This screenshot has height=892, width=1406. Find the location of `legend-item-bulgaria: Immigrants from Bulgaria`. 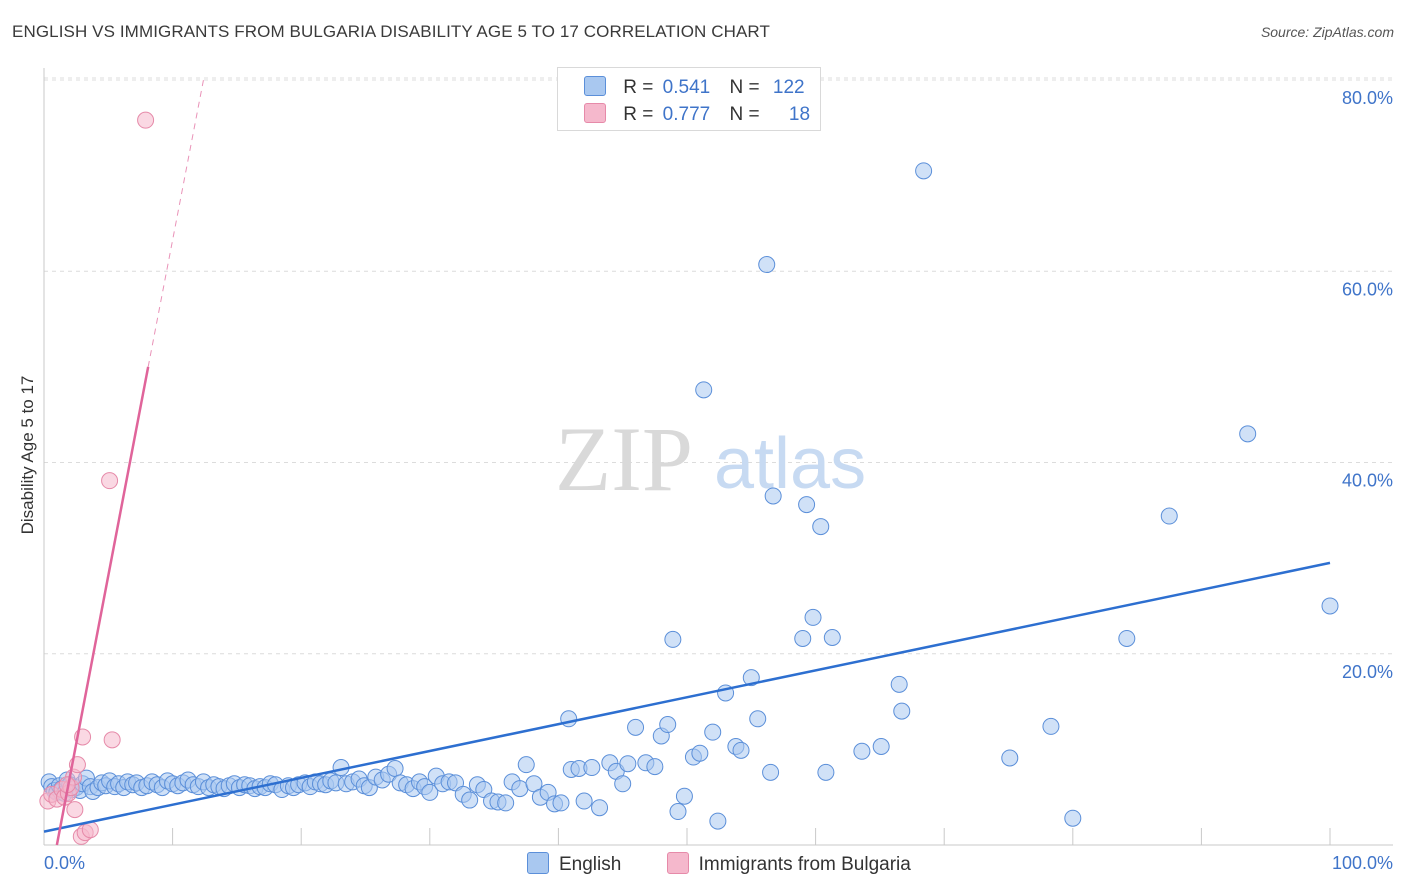

legend-item-bulgaria: Immigrants from Bulgaria is located at coordinates (788, 864).